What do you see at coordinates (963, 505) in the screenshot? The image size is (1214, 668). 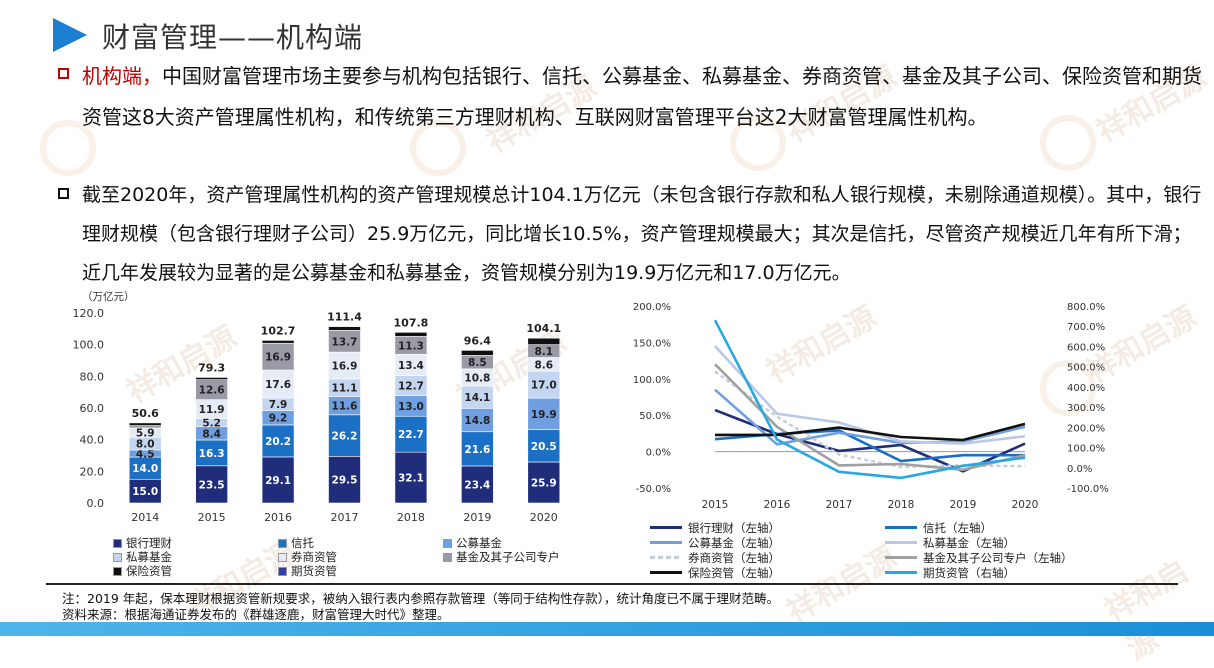 I see `x-tick-label: 2019` at bounding box center [963, 505].